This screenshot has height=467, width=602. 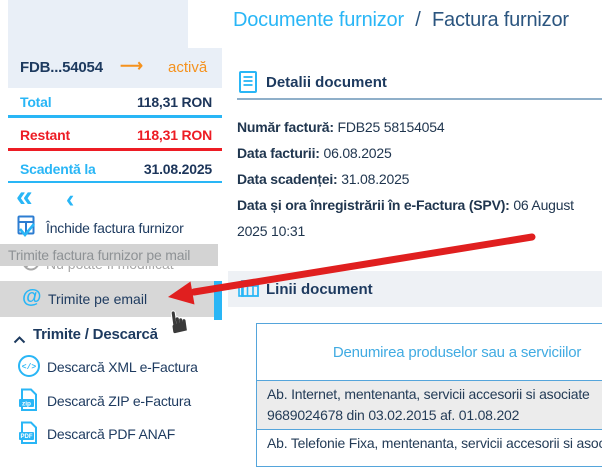 What do you see at coordinates (98, 299) in the screenshot?
I see `send-email-label: Trimite pe email` at bounding box center [98, 299].